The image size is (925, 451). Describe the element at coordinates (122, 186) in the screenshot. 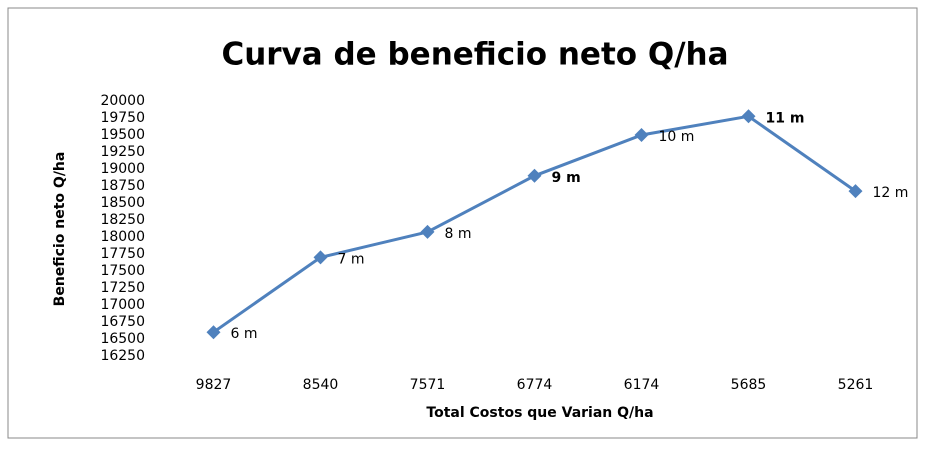

I see `y-tick-label: 18750` at that location.